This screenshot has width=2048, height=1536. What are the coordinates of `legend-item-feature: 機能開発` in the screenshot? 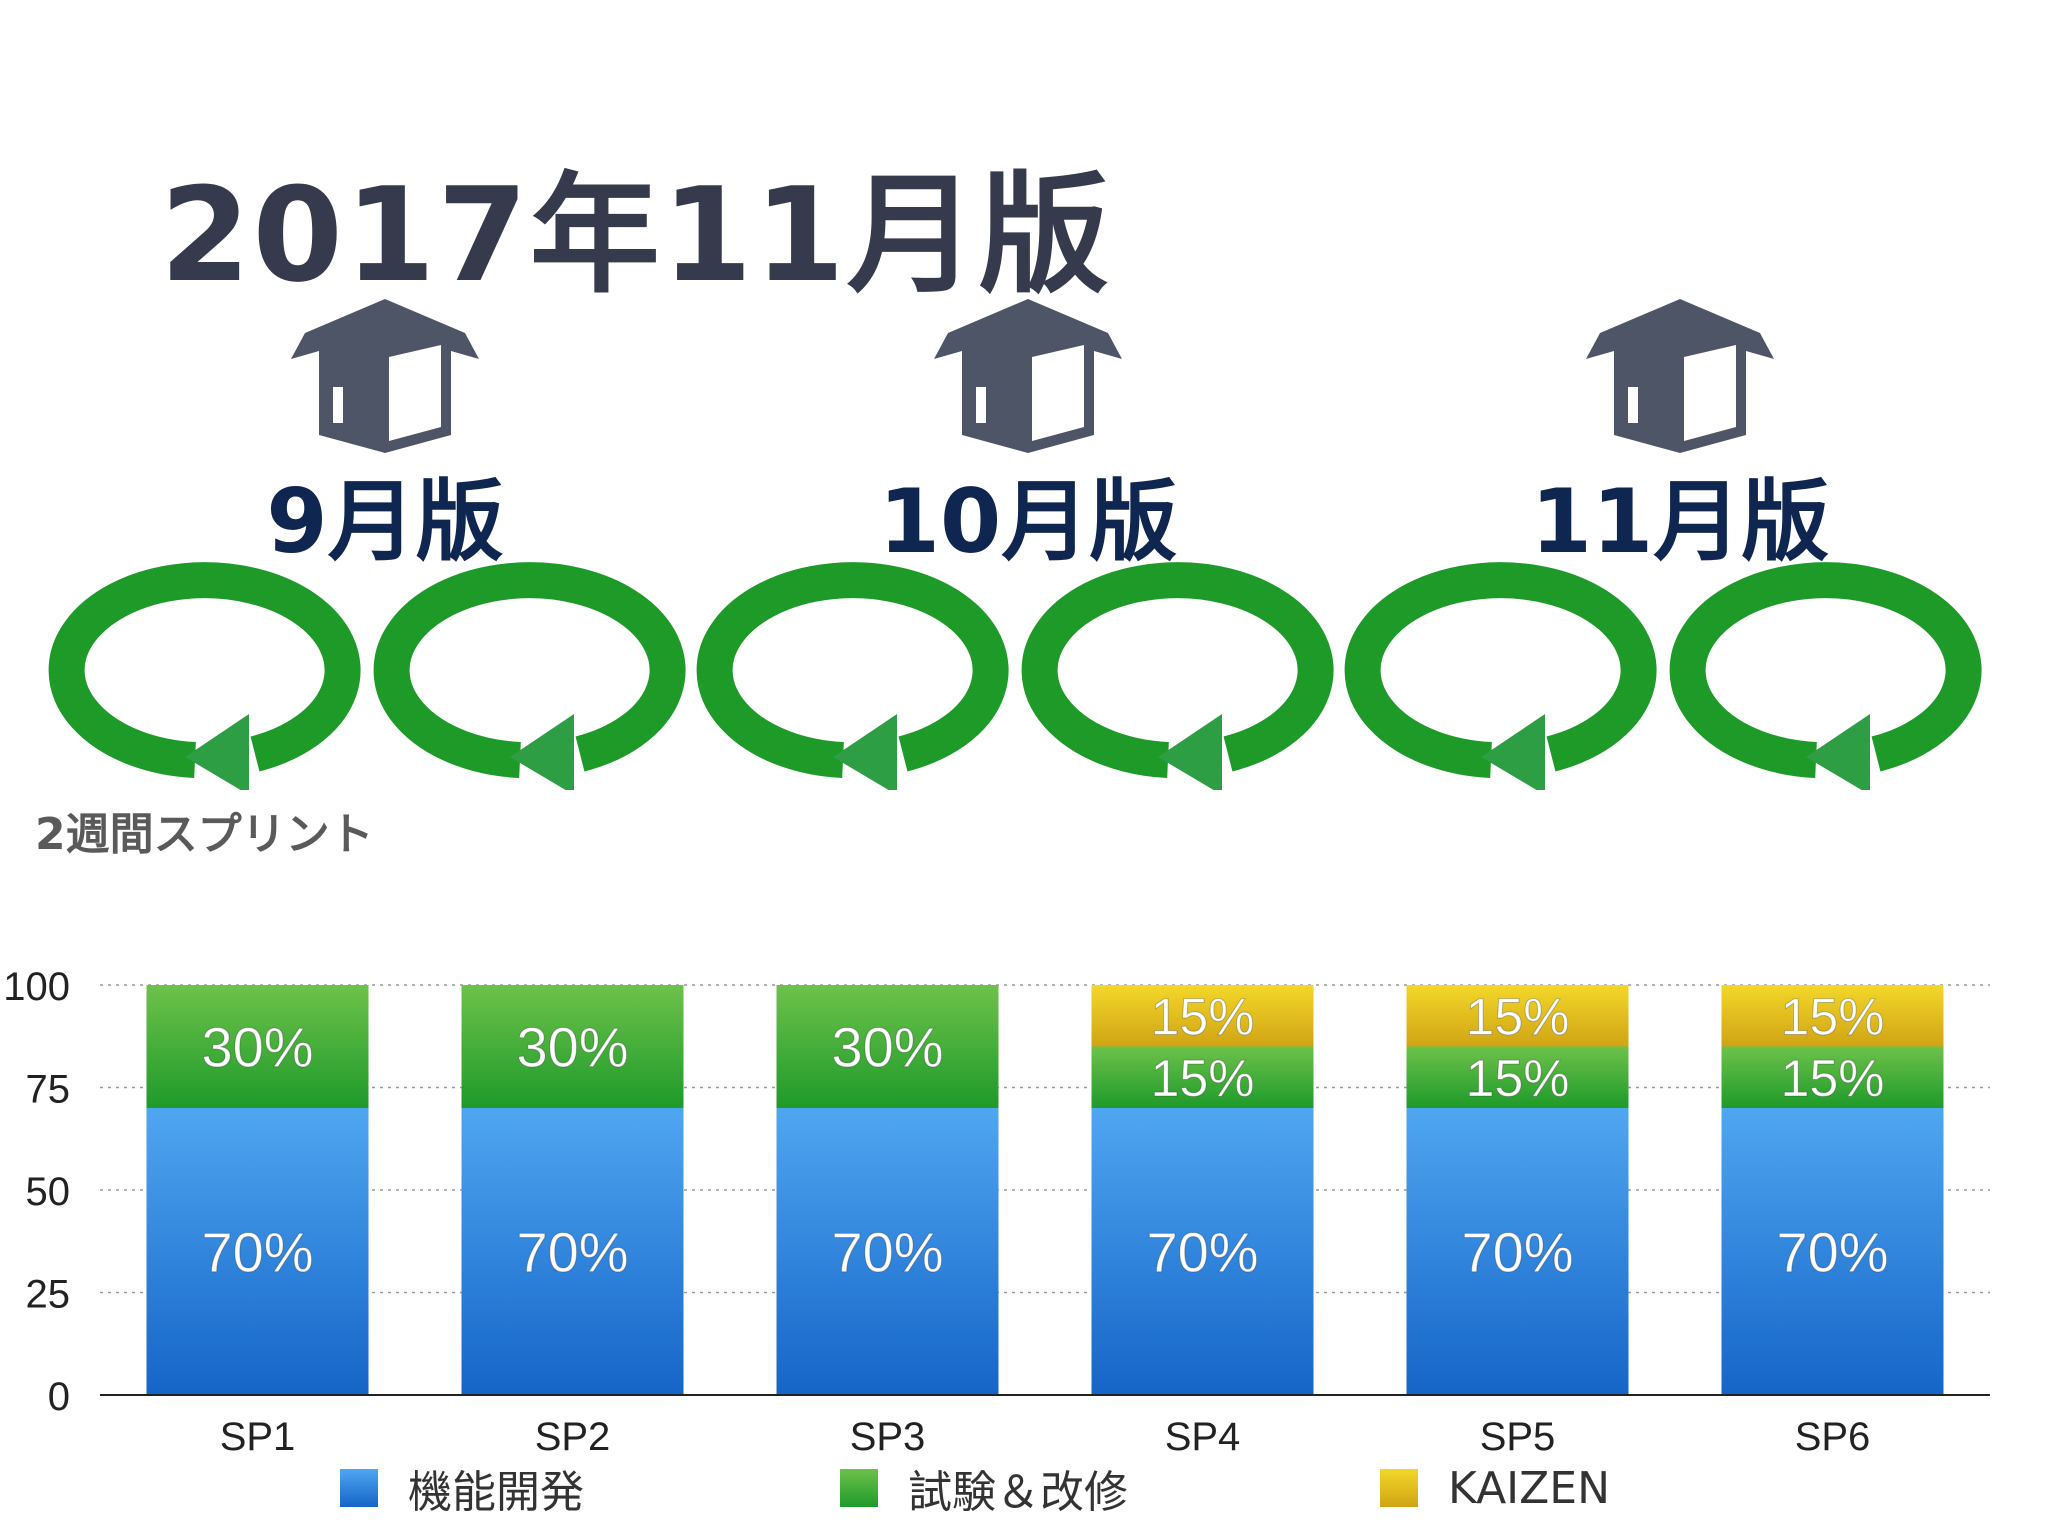 It's located at (462, 1488).